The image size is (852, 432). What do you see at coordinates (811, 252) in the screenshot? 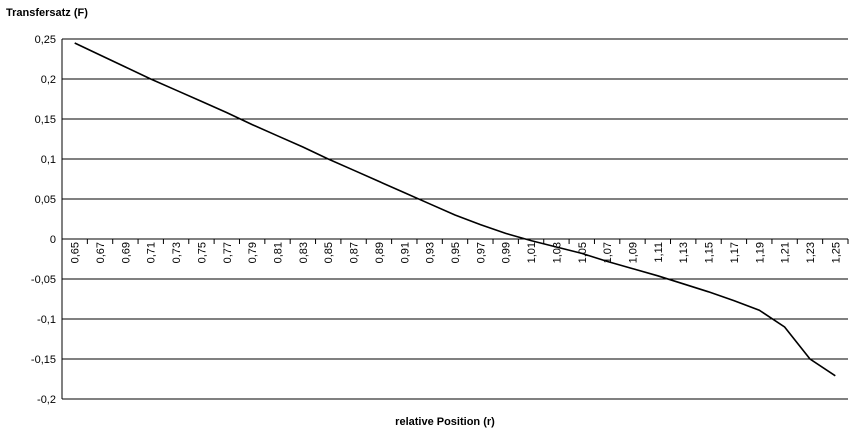
I see `x-tick-label: 1,23` at bounding box center [811, 252].